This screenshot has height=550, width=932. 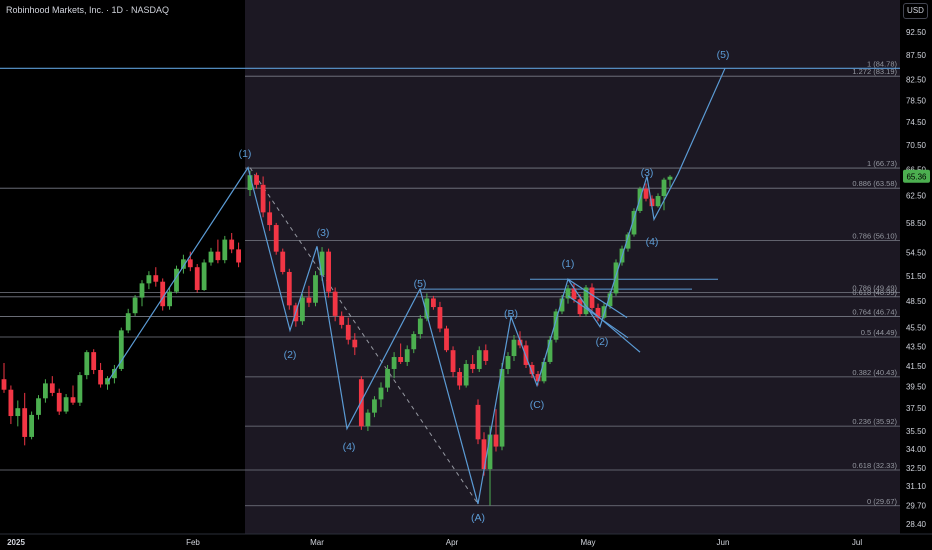 I want to click on x-tick-label: Apr, so click(x=452, y=542).